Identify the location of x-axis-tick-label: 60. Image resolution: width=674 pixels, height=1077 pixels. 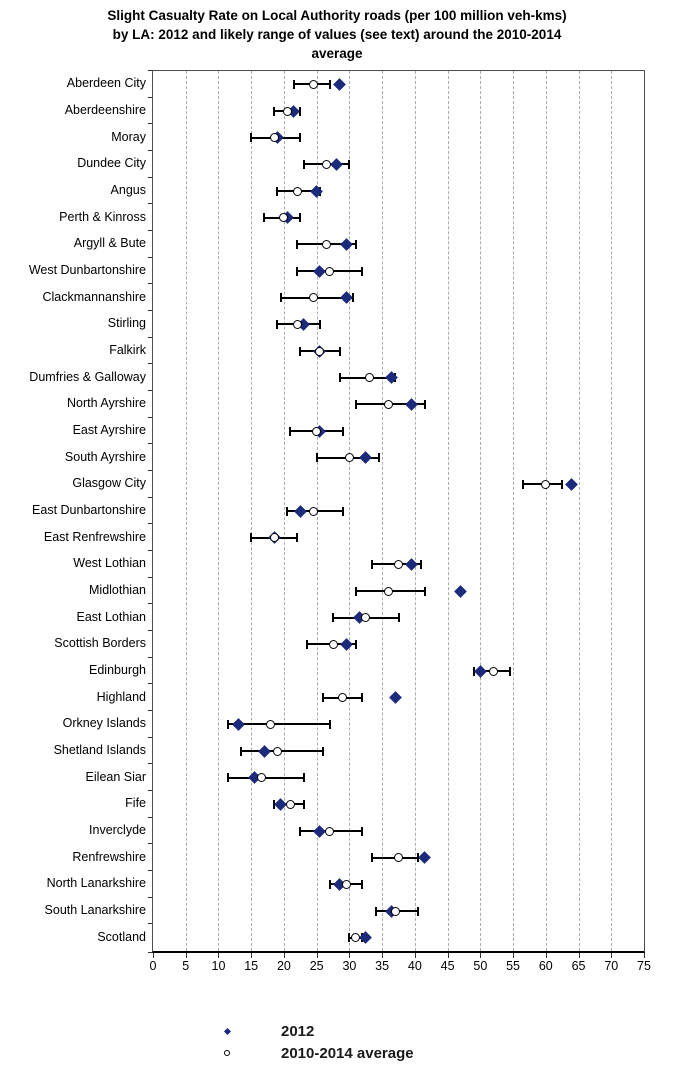
(545, 966).